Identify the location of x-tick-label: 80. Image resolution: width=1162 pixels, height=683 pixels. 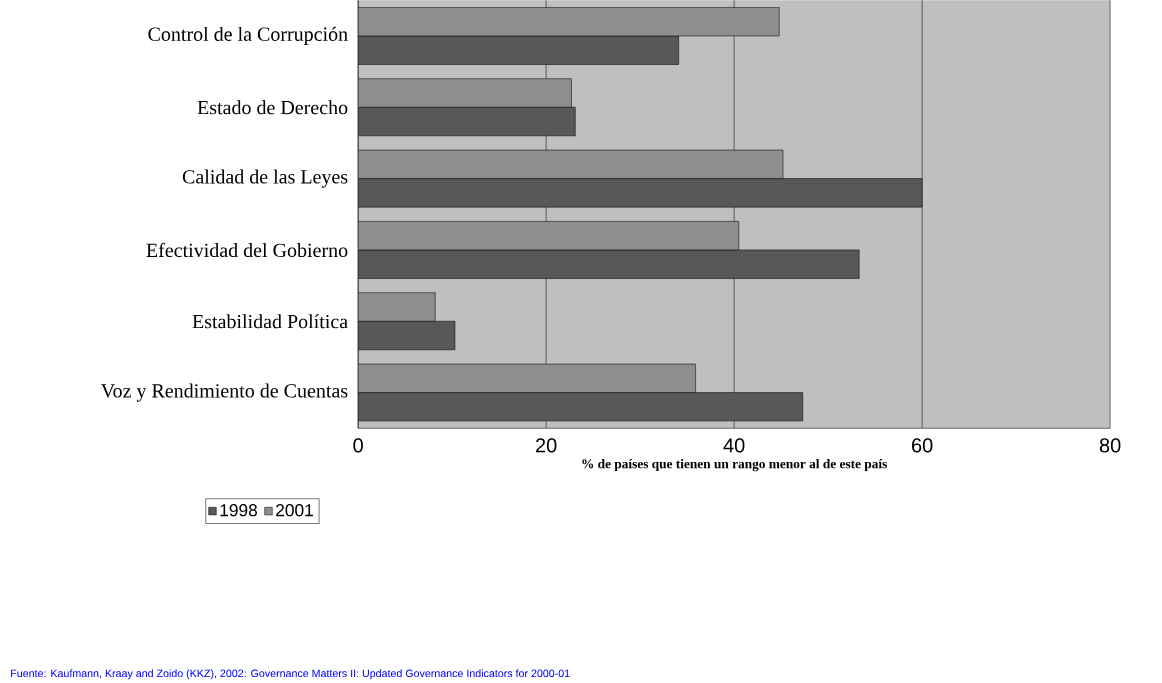
(1110, 445).